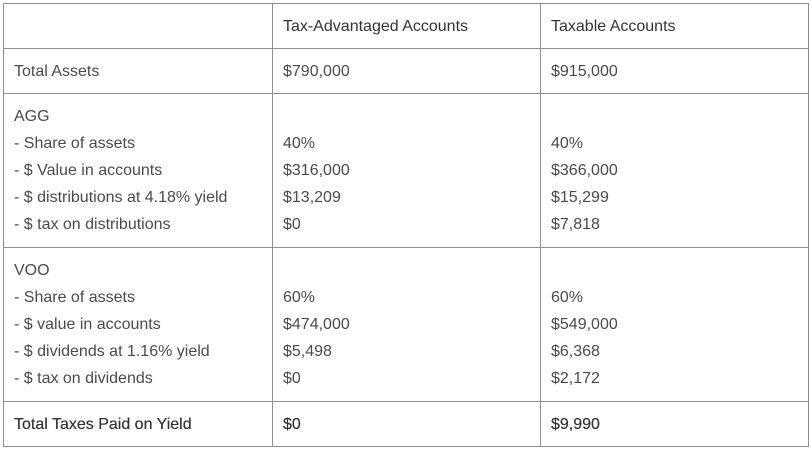  Describe the element at coordinates (316, 324) in the screenshot. I see `cell-line: $474,000` at that location.